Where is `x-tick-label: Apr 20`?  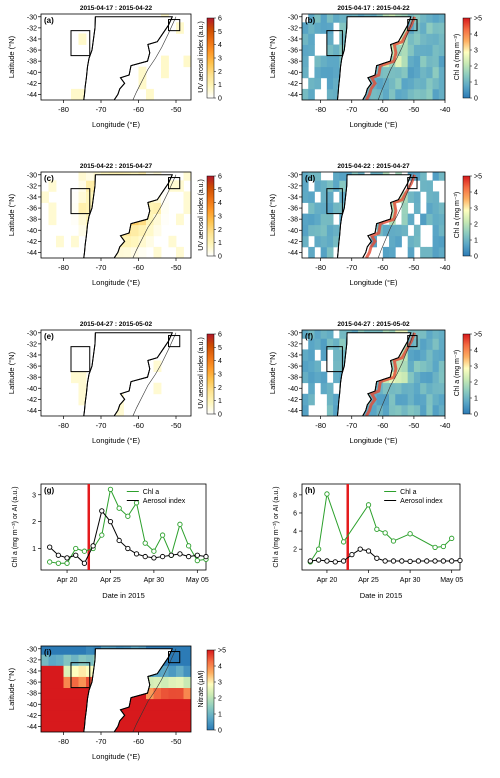
x-tick-label: Apr 20 is located at coordinates (327, 580).